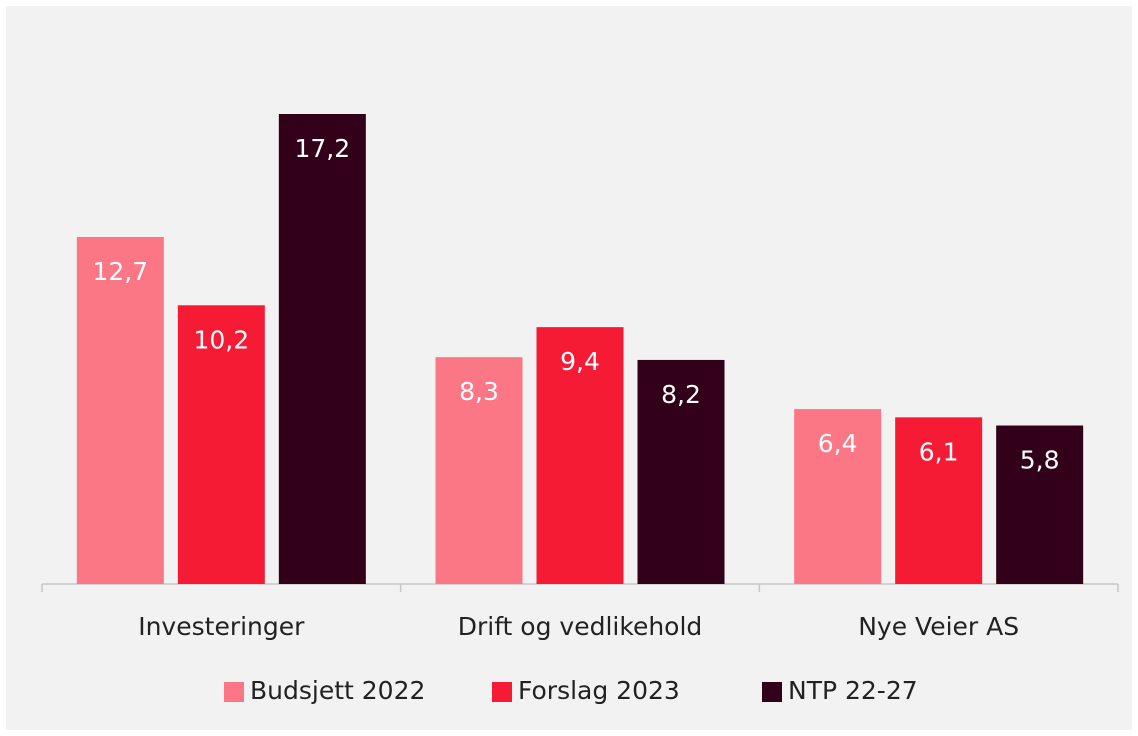  What do you see at coordinates (938, 626) in the screenshot?
I see `x-tick-label: Nye Veier AS` at bounding box center [938, 626].